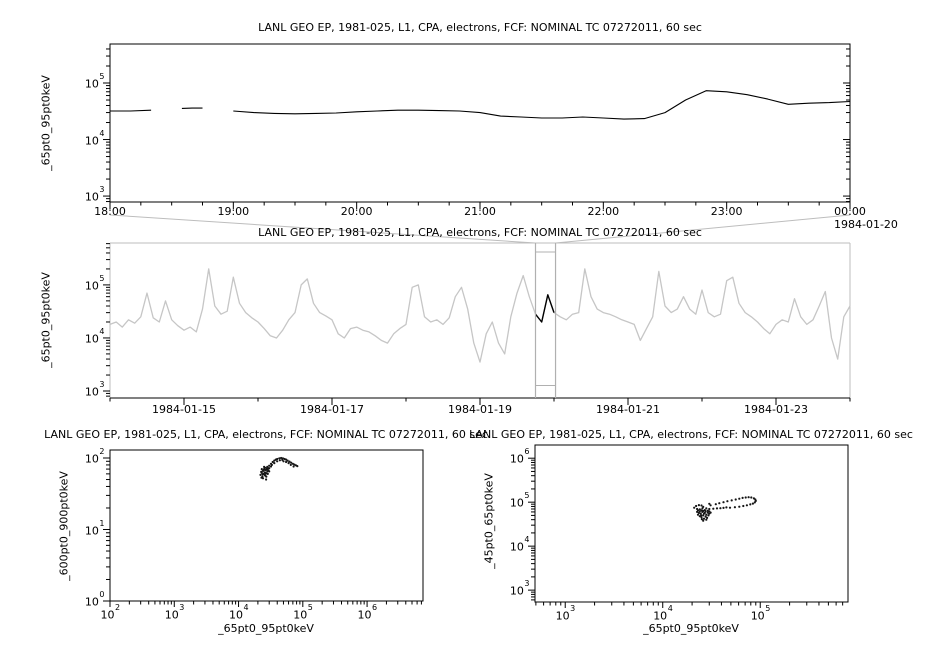 This screenshot has height=647, width=926. I want to click on scatter-left-plot-area, so click(266, 525).